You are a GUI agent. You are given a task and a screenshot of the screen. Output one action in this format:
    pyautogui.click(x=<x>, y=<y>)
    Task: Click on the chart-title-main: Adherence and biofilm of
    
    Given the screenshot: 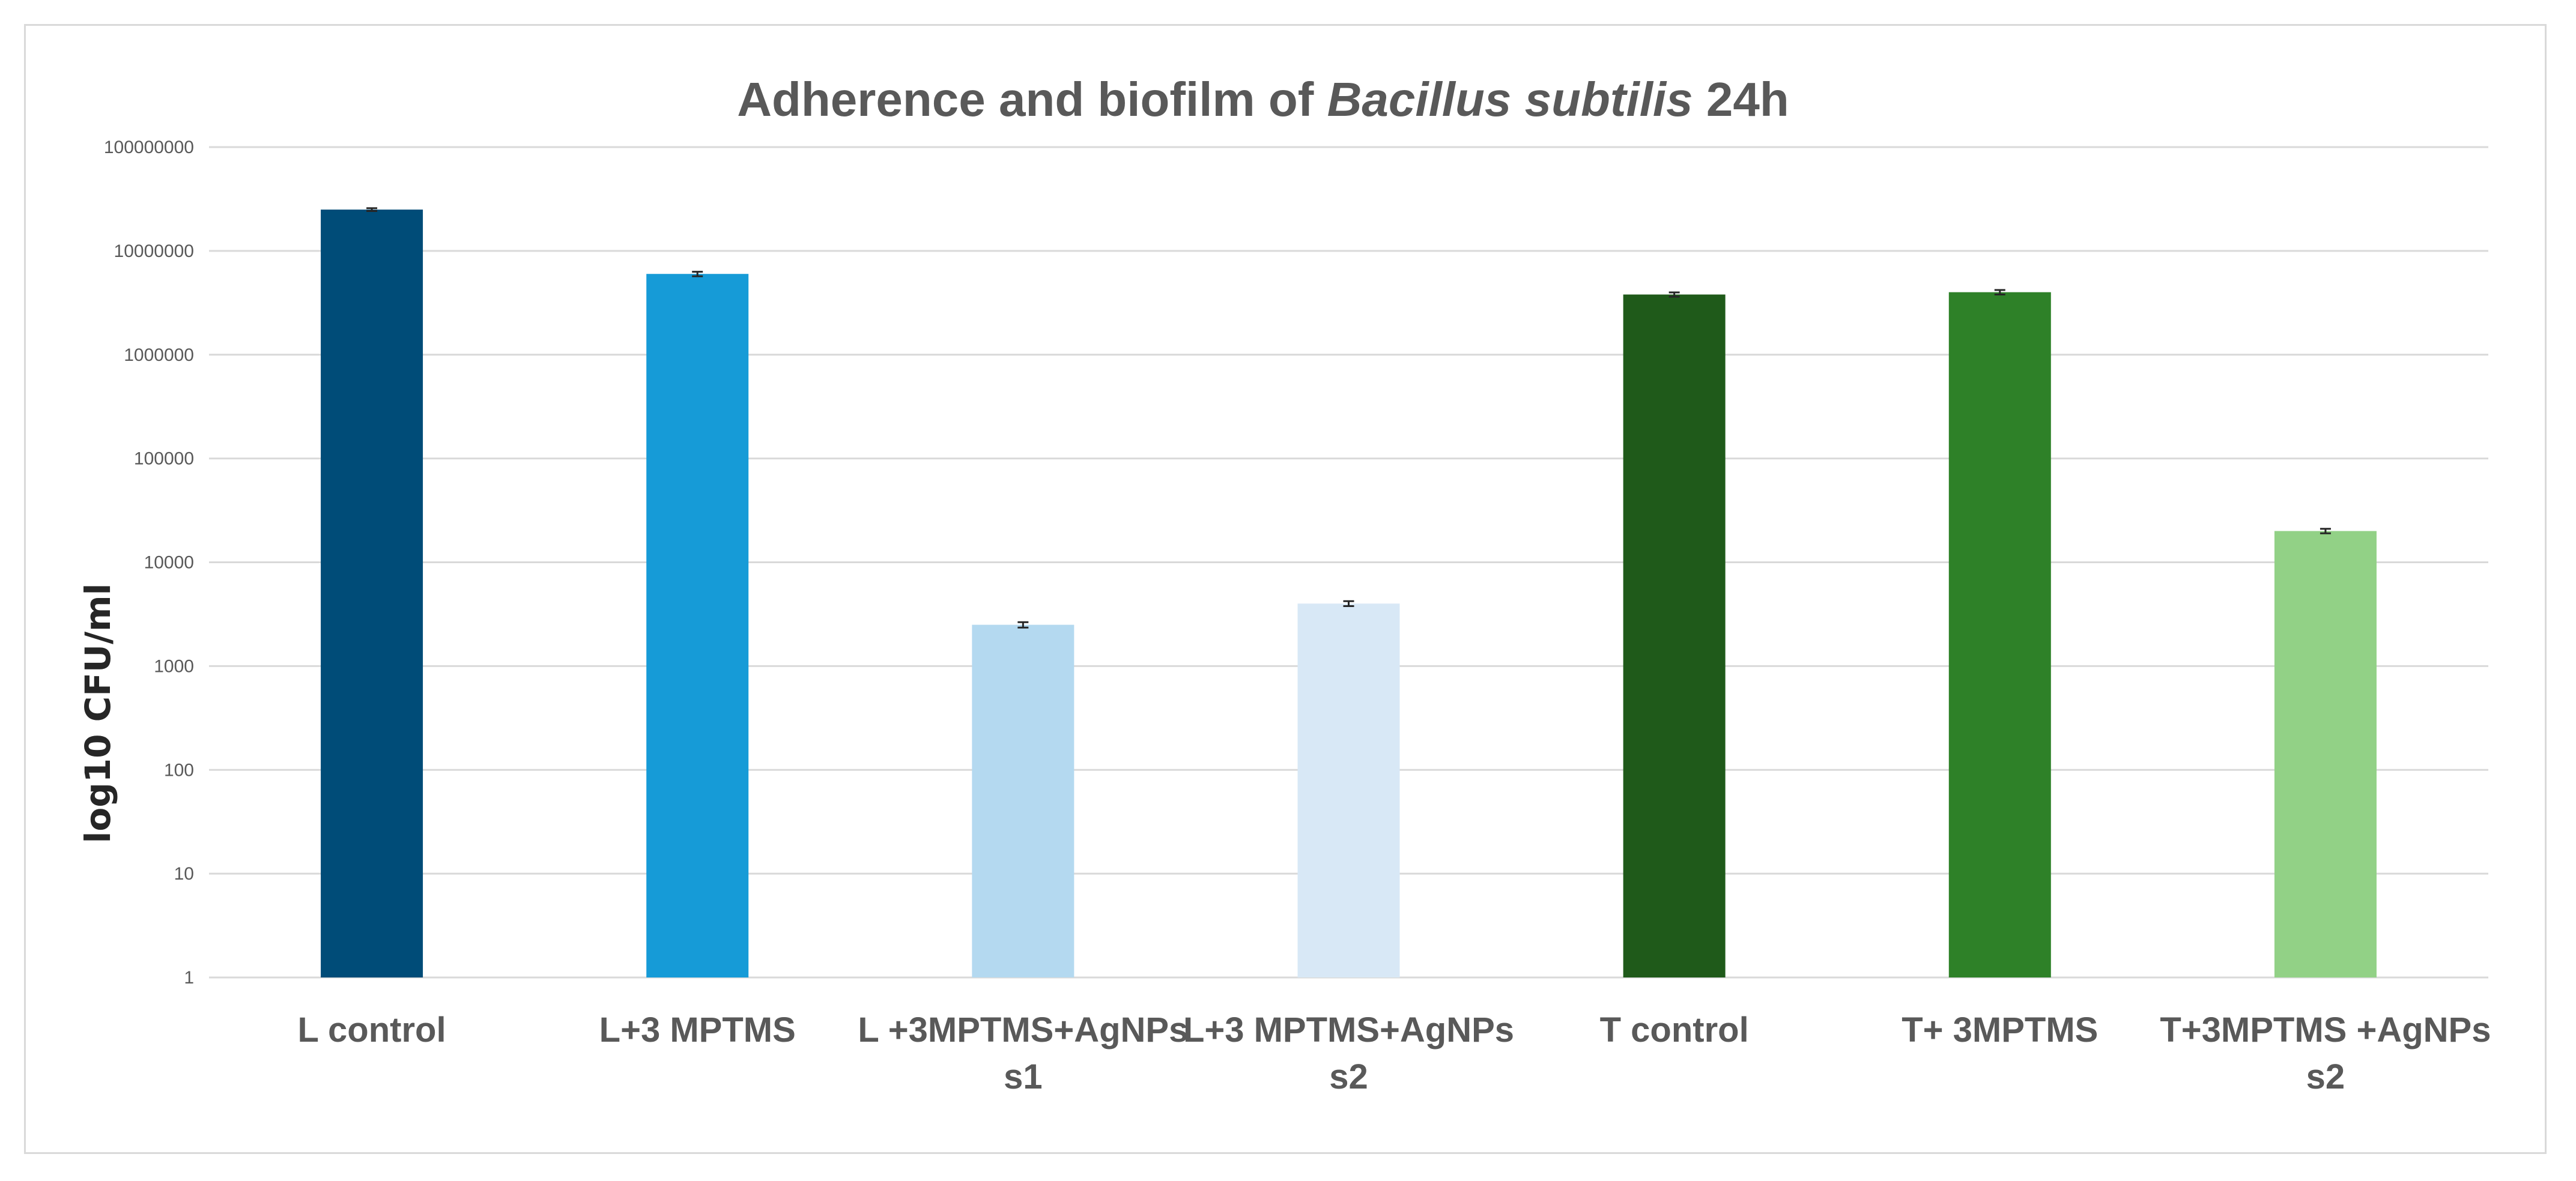 What is the action you would take?
    pyautogui.click(x=1025, y=100)
    